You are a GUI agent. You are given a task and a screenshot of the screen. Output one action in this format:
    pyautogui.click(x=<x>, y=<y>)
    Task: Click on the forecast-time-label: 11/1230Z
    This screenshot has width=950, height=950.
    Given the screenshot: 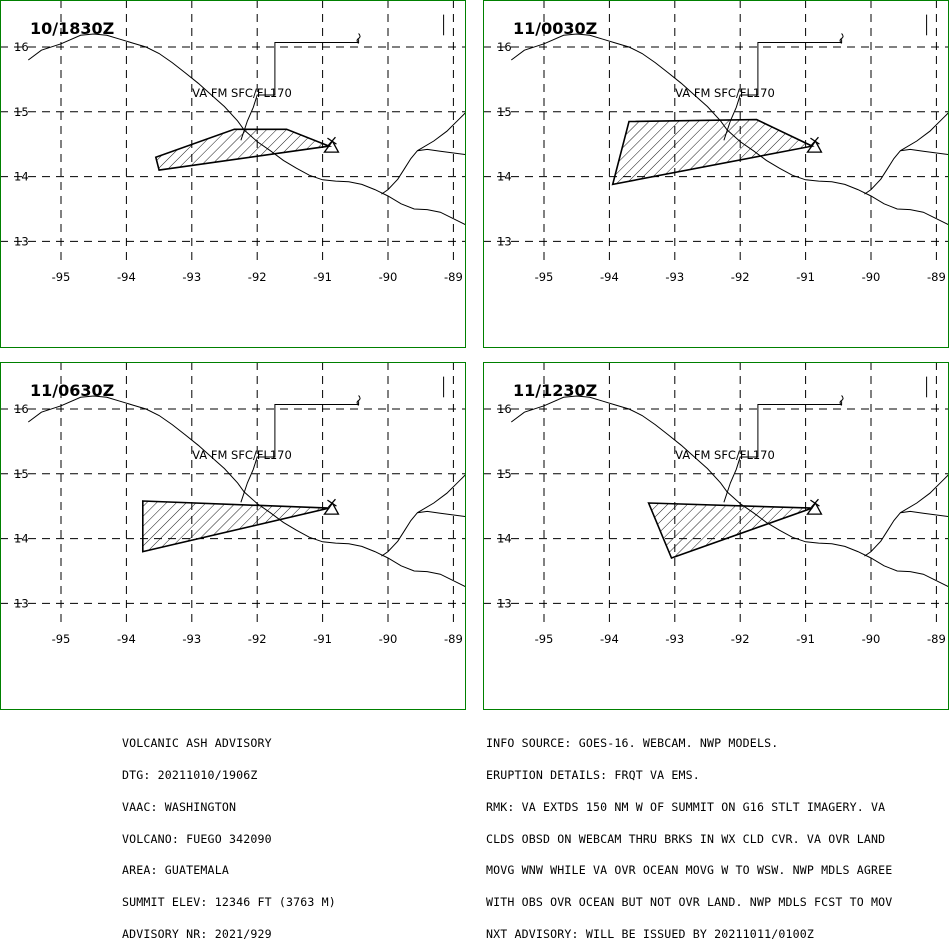 What is the action you would take?
    pyautogui.click(x=555, y=390)
    